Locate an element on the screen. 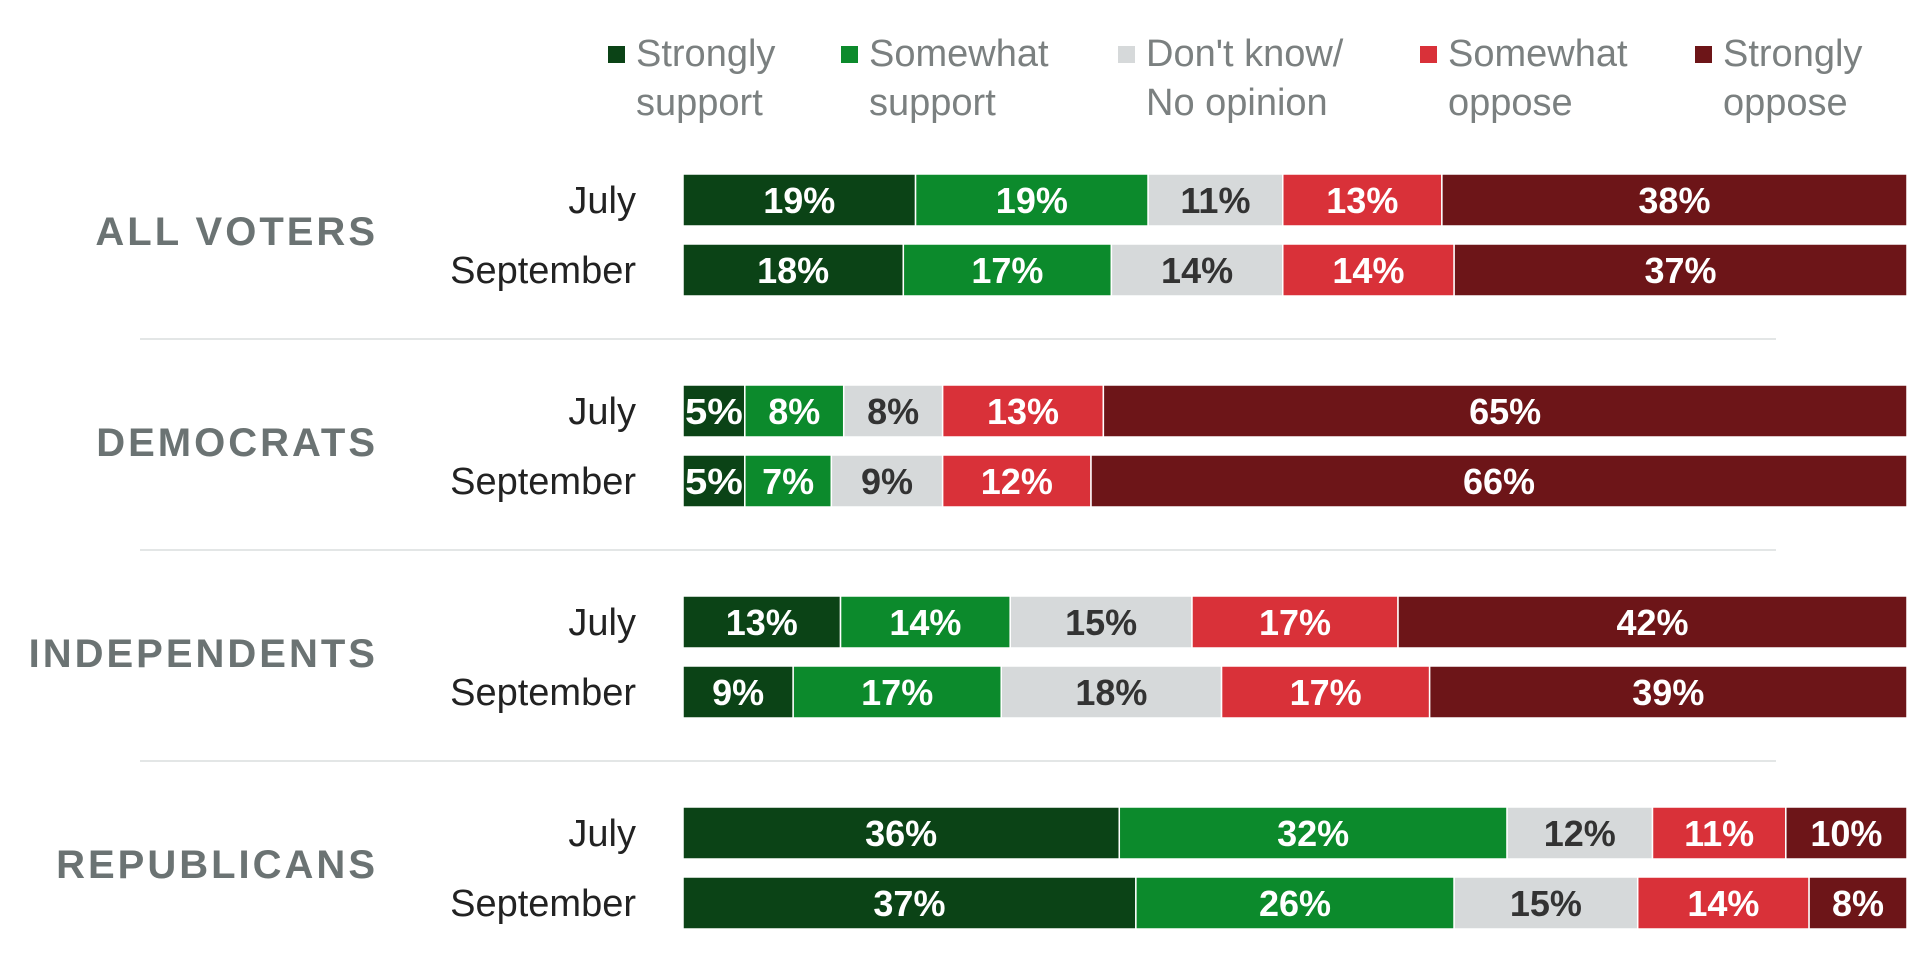  data-label: 36% is located at coordinates (901, 833).